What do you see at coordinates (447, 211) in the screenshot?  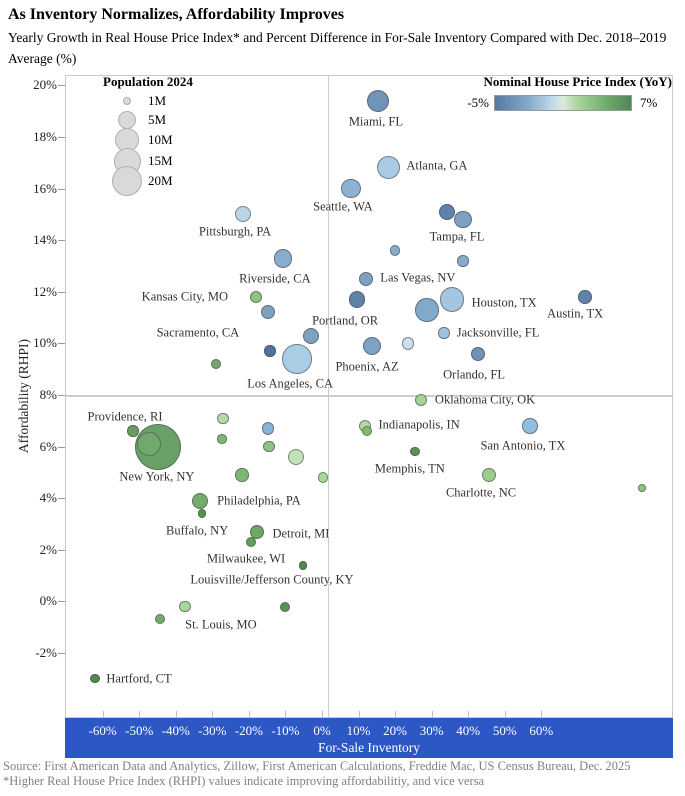 I see `city-bubble-tampa-fl` at bounding box center [447, 211].